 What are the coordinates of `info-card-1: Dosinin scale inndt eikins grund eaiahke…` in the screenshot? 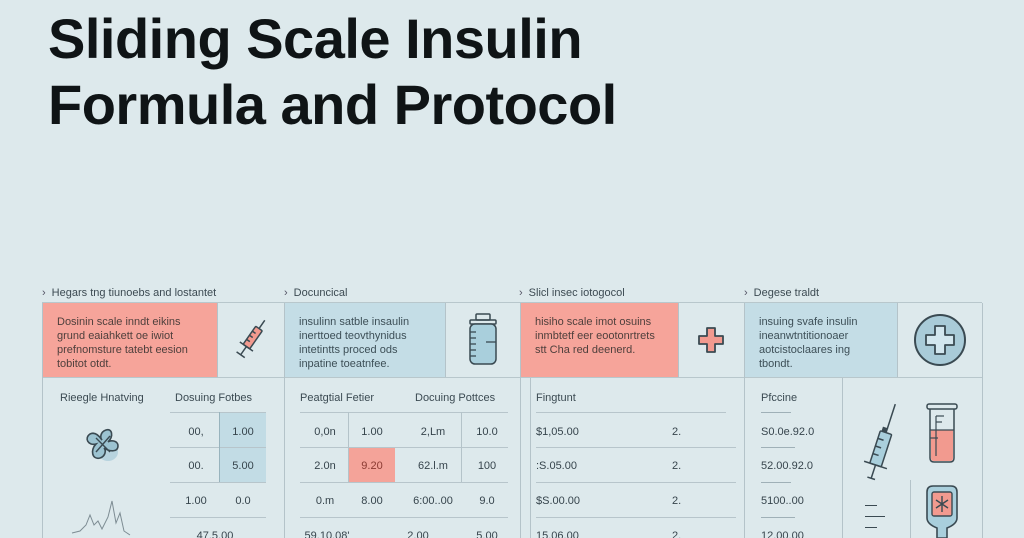 It's located at (130, 340).